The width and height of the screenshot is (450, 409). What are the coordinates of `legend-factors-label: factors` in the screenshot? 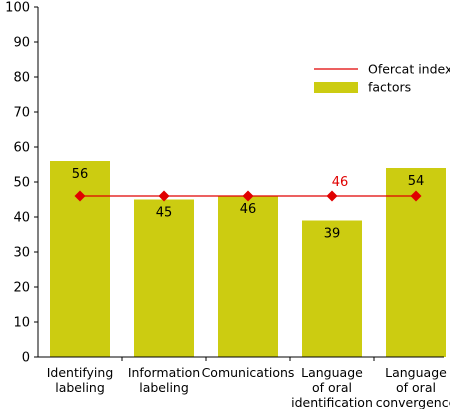 It's located at (389, 87).